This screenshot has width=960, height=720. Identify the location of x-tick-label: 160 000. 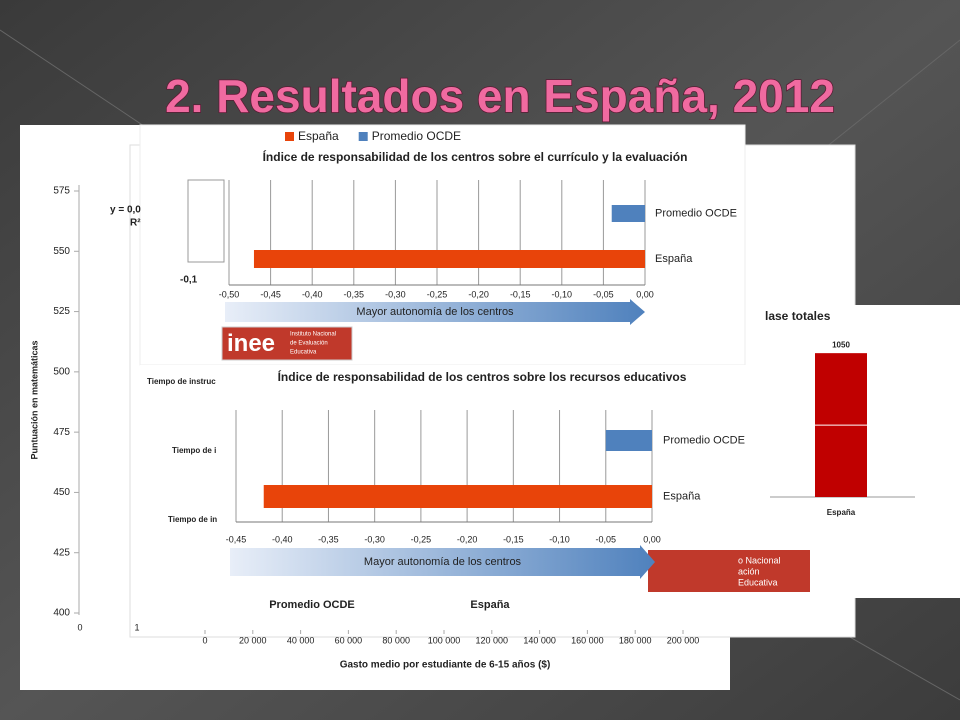
(587, 640).